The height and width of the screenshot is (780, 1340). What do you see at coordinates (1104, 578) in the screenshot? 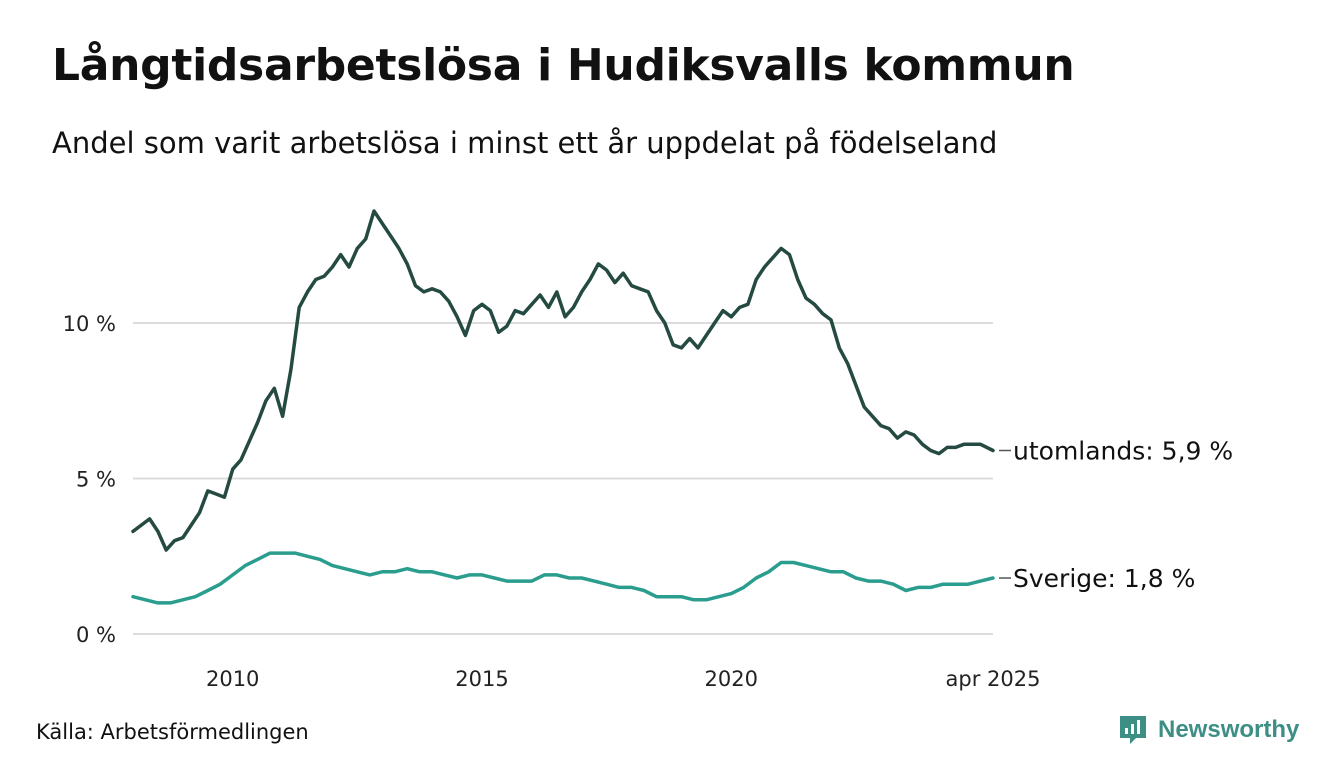
I see `series-end-label-Sverige: Sverige: 1,8 %` at bounding box center [1104, 578].